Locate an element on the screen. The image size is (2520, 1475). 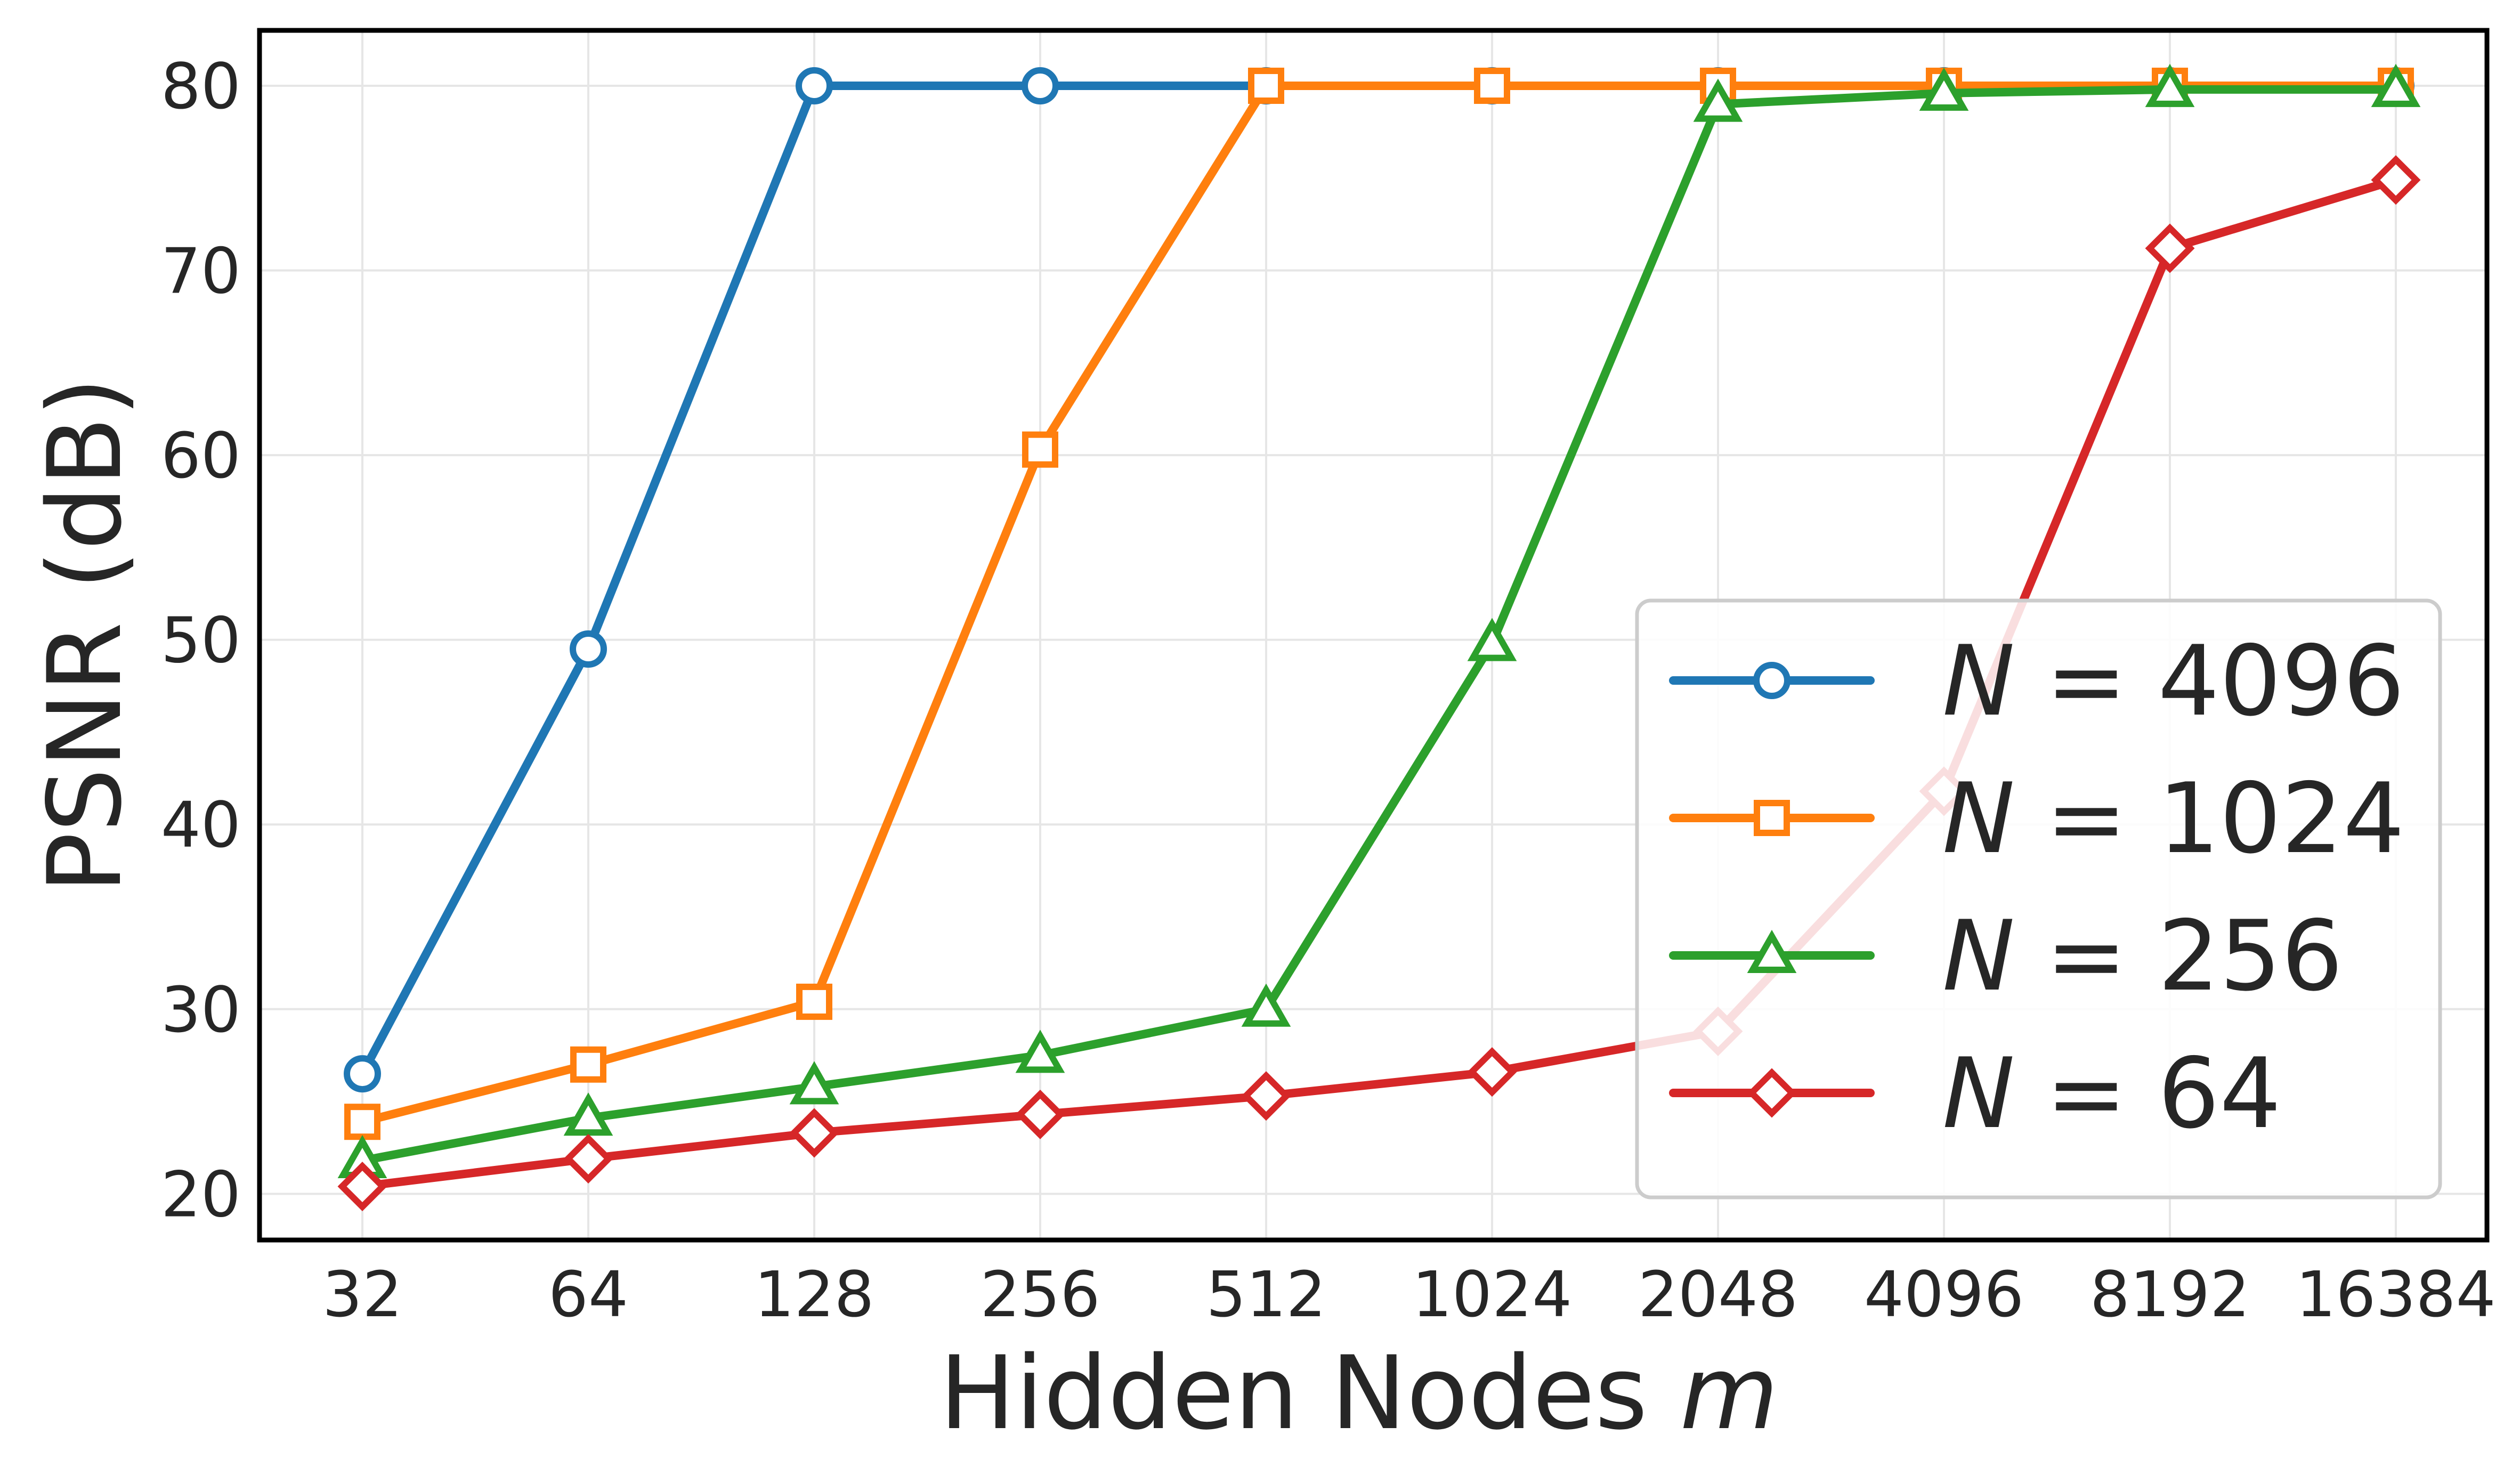
legend-entry-3: N = 64 is located at coordinates (1975, 1093).